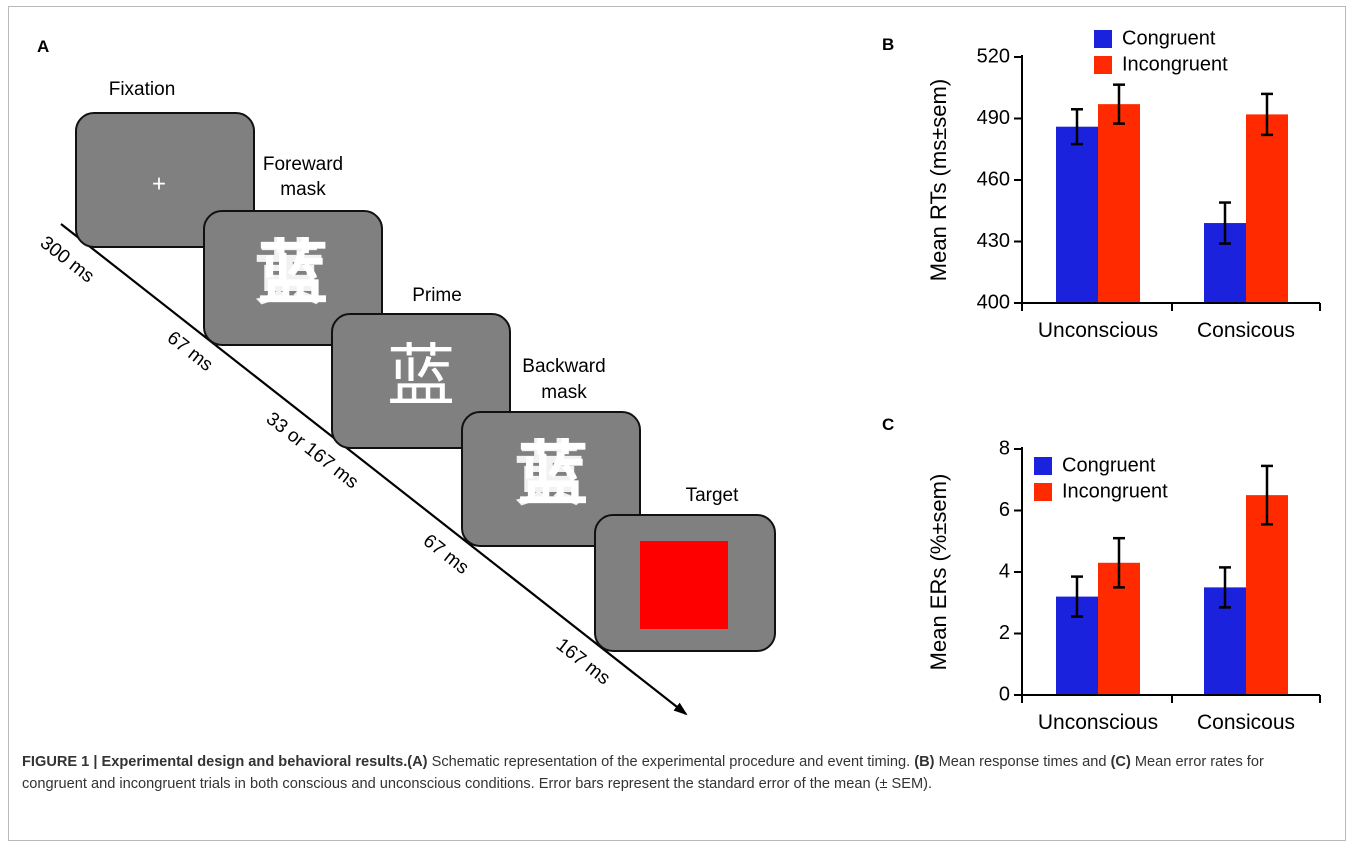  What do you see at coordinates (924, 762) in the screenshot?
I see `caption-b-tag: (B)` at bounding box center [924, 762].